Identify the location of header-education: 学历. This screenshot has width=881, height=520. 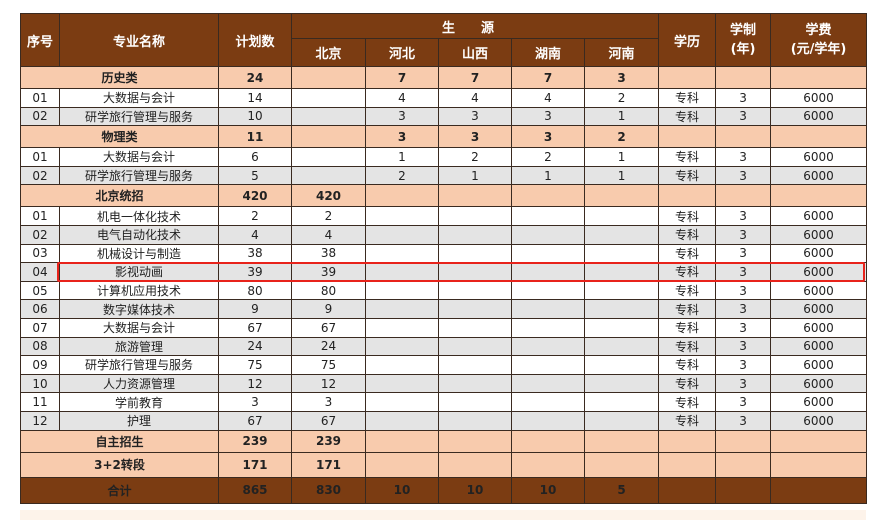
(687, 40).